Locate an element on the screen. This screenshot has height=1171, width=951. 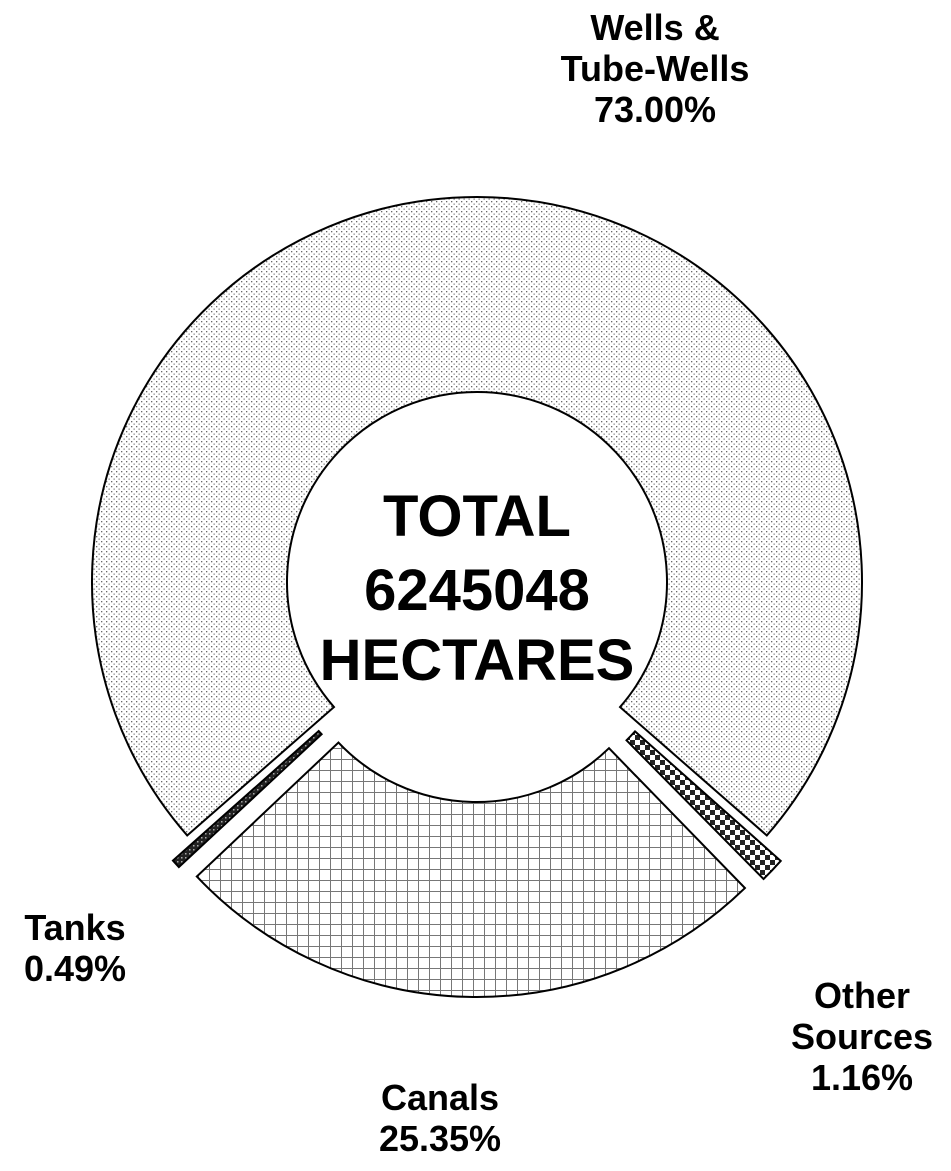
center-title: TOTAL is located at coordinates (477, 516).